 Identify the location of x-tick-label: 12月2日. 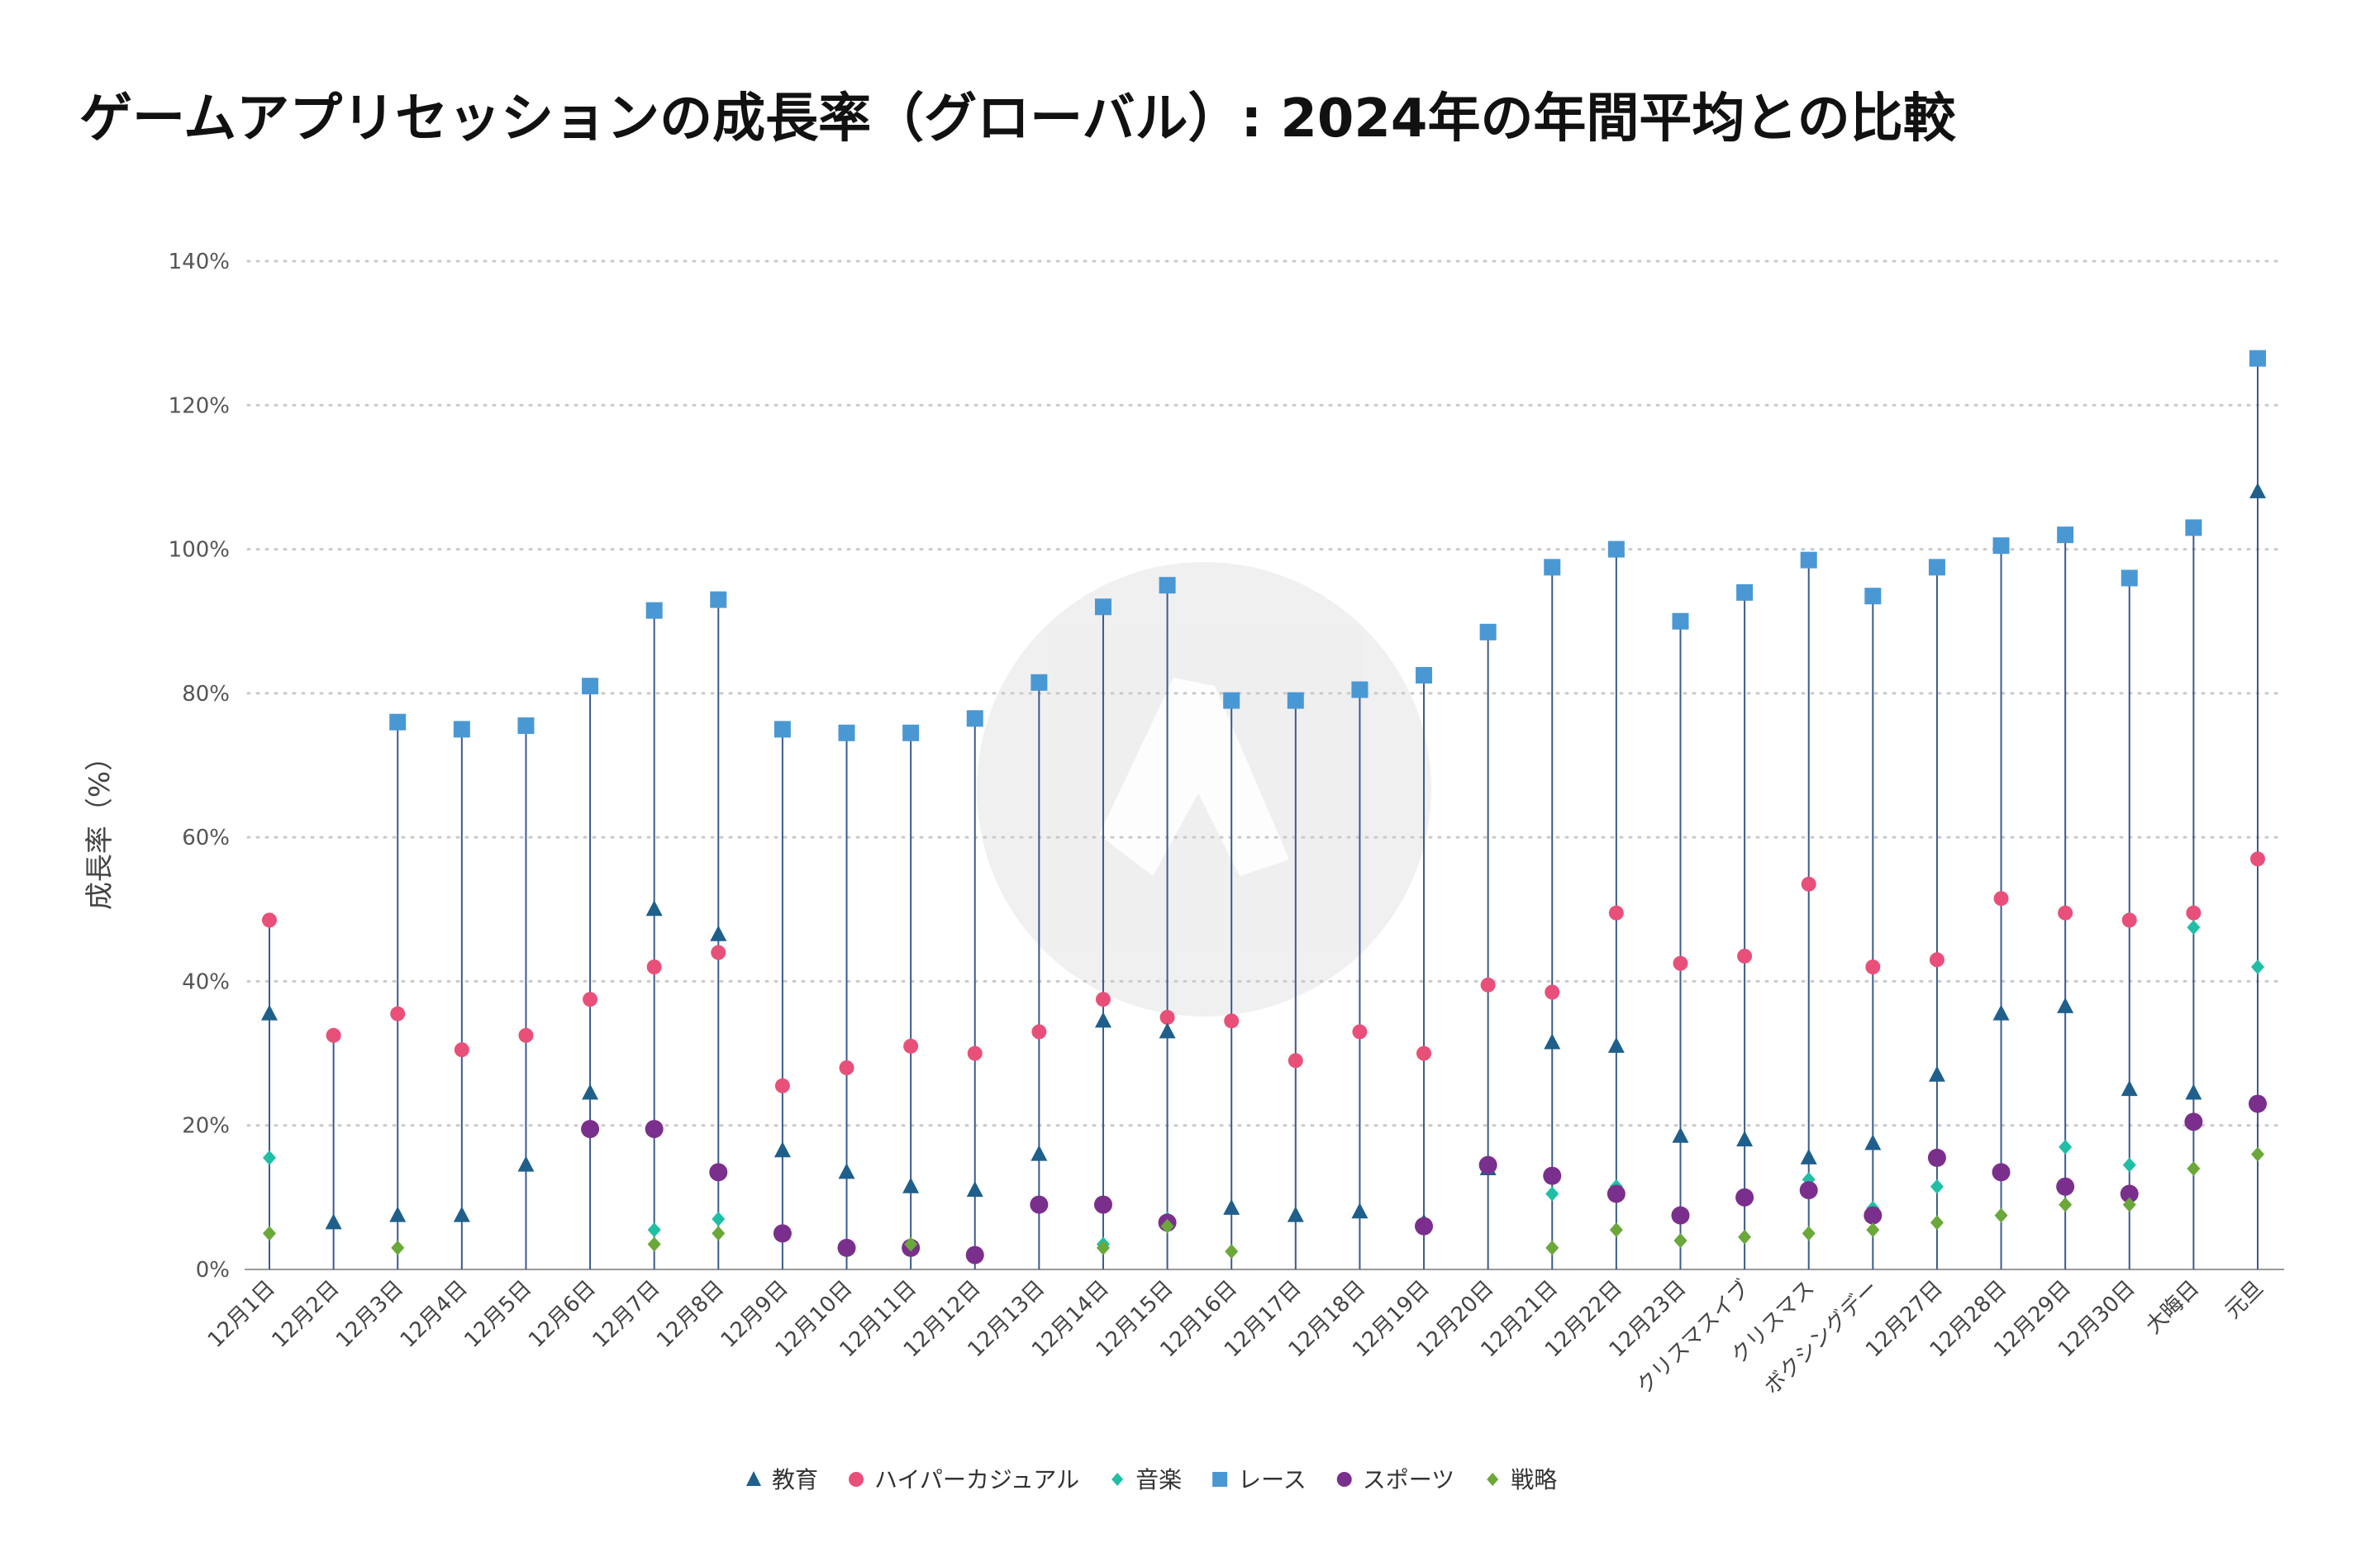
(305, 1314).